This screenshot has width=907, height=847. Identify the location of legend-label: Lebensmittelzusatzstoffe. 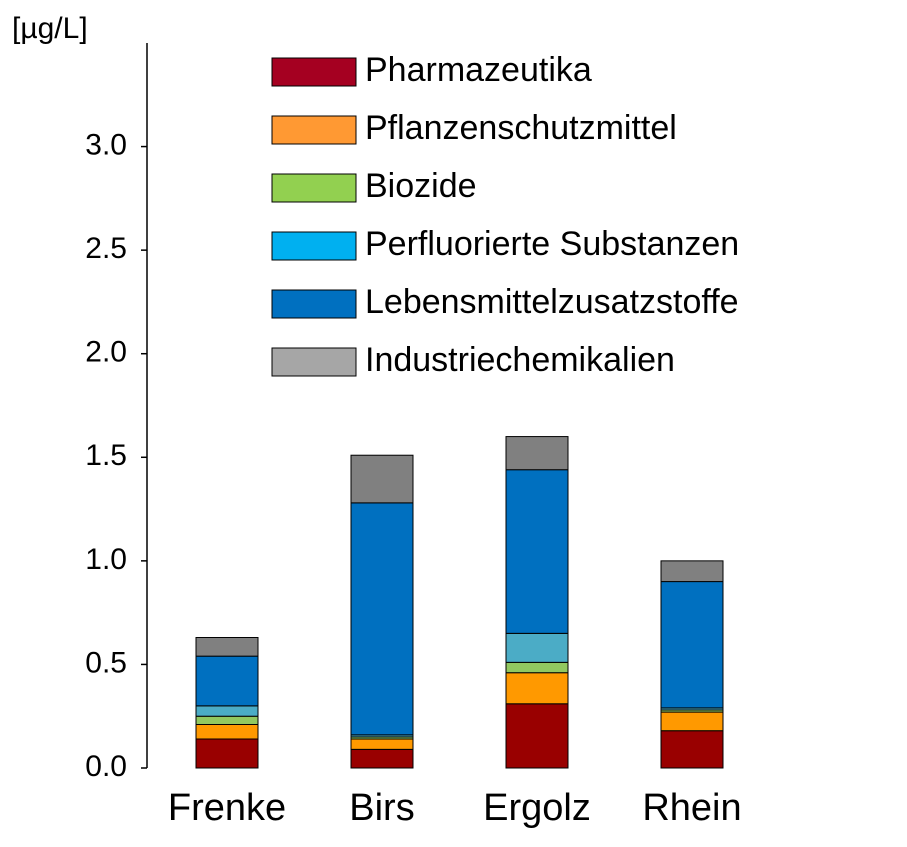
(552, 302).